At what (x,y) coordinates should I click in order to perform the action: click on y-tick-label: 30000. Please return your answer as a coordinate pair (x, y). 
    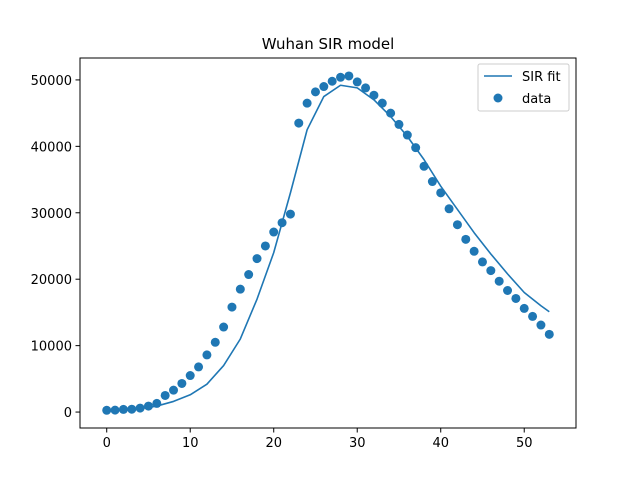
    Looking at the image, I should click on (51, 214).